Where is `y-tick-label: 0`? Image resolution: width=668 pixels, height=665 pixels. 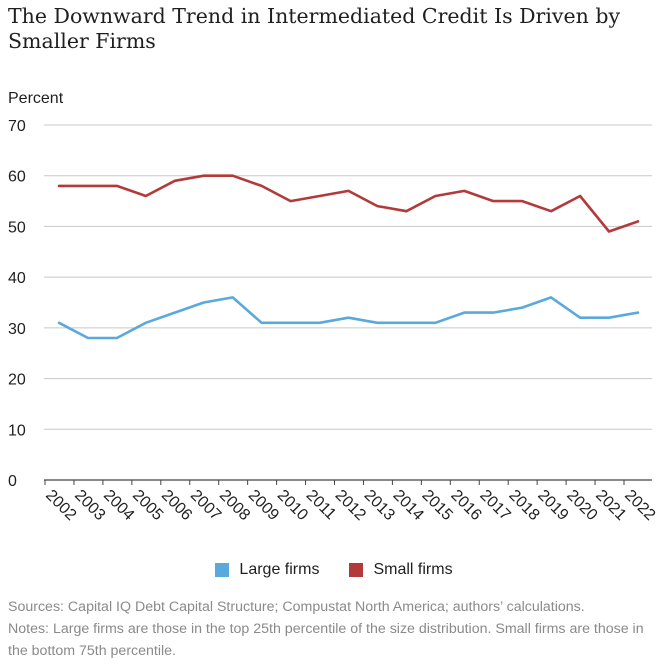
y-tick-label: 0 is located at coordinates (12, 481).